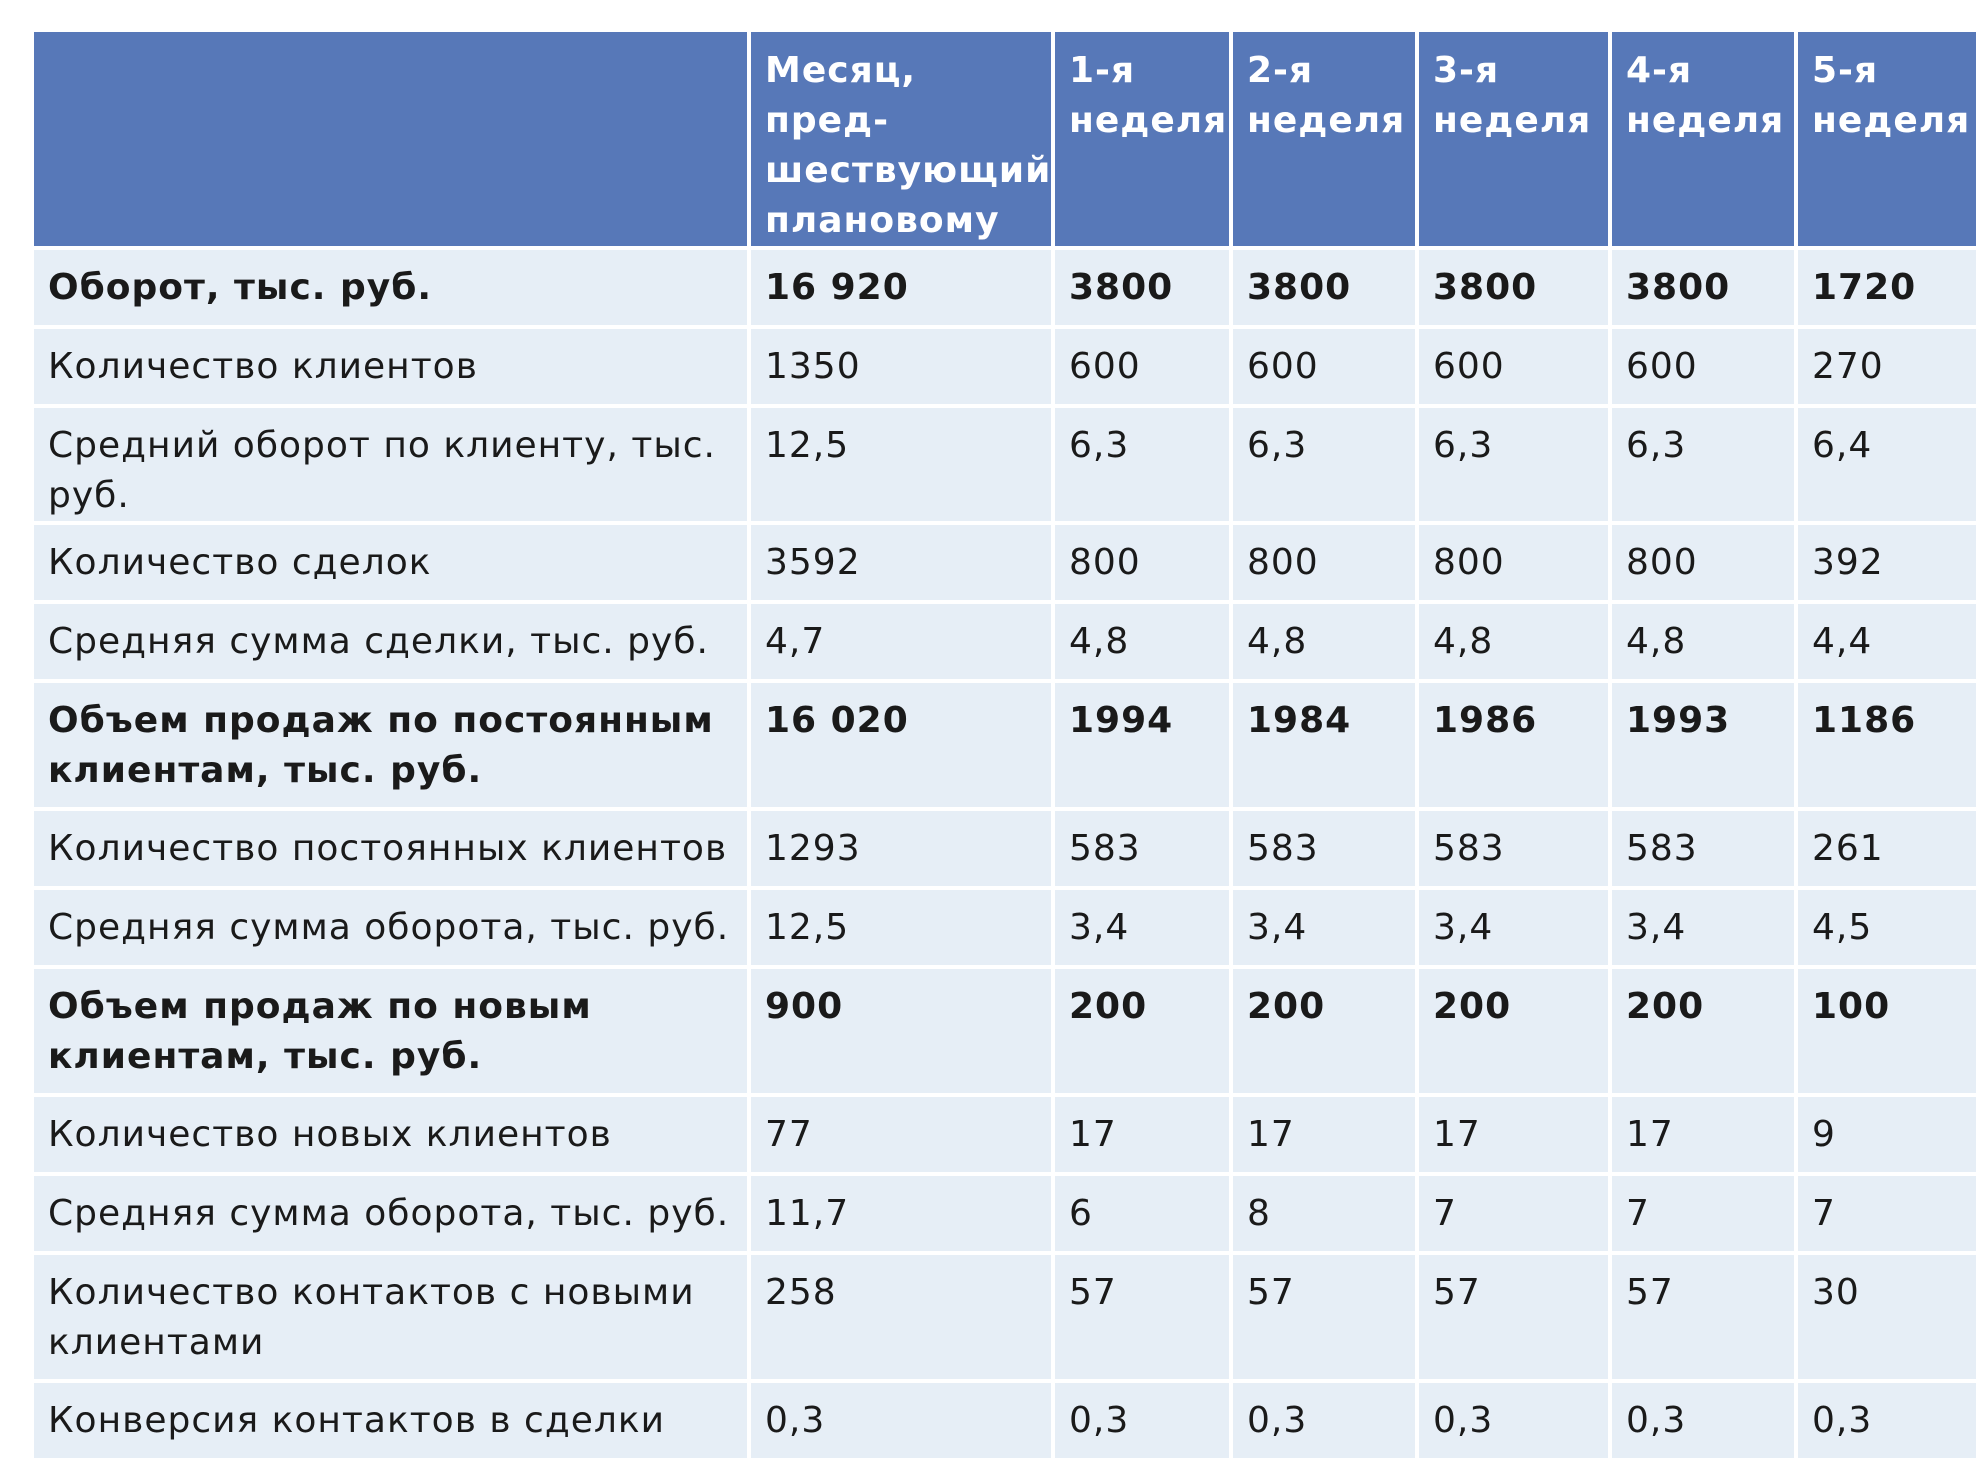  Describe the element at coordinates (1703, 1134) in the screenshot. I see `cell-week-4: 17` at that location.